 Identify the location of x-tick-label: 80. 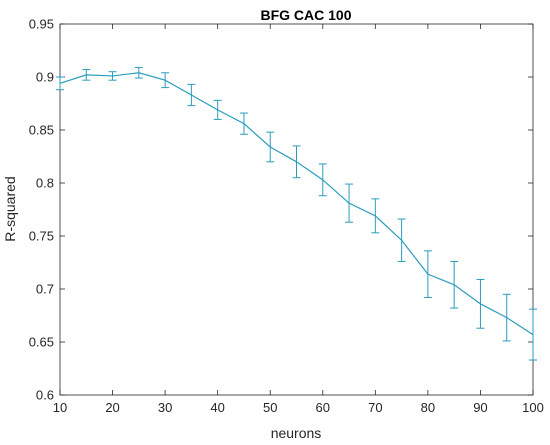
(428, 407).